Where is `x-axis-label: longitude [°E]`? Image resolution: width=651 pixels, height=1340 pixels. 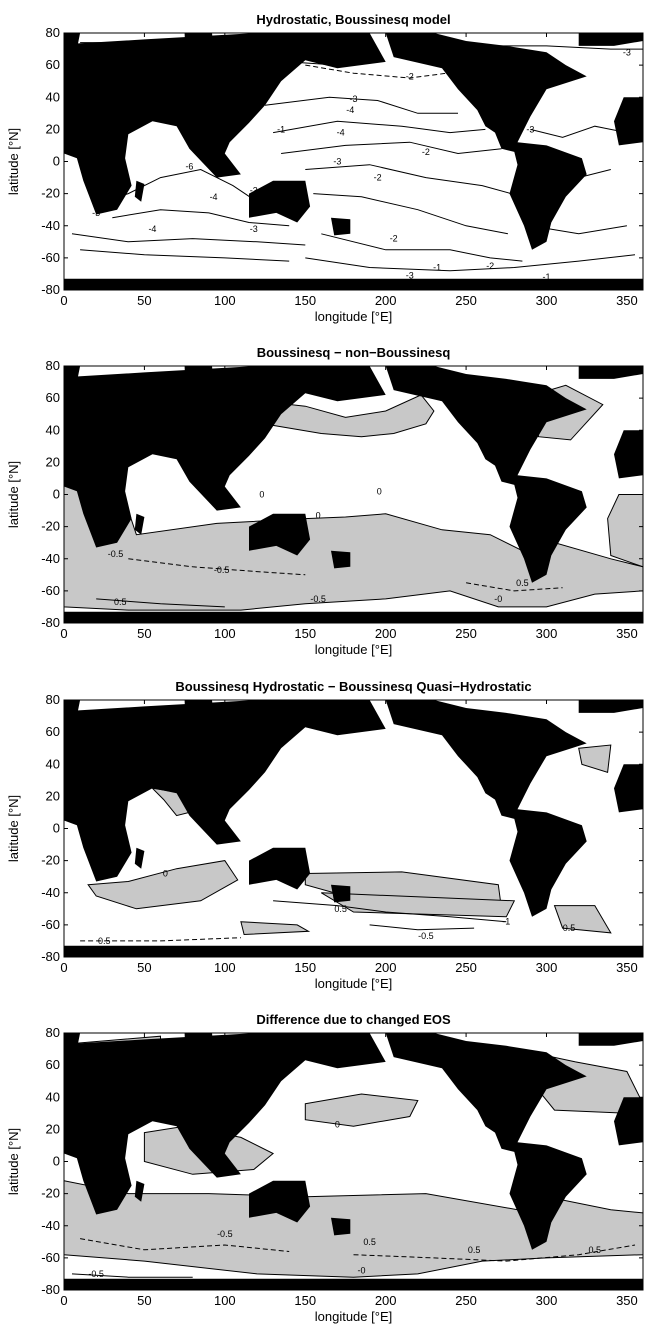 x-axis-label: longitude [°E] is located at coordinates (353, 1316).